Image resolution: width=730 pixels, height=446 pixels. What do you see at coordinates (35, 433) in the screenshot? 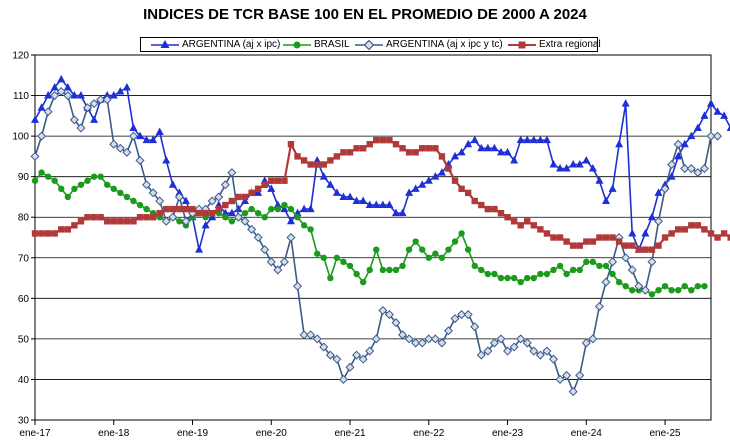
I see `x-tick-label: ene-17` at bounding box center [35, 433].